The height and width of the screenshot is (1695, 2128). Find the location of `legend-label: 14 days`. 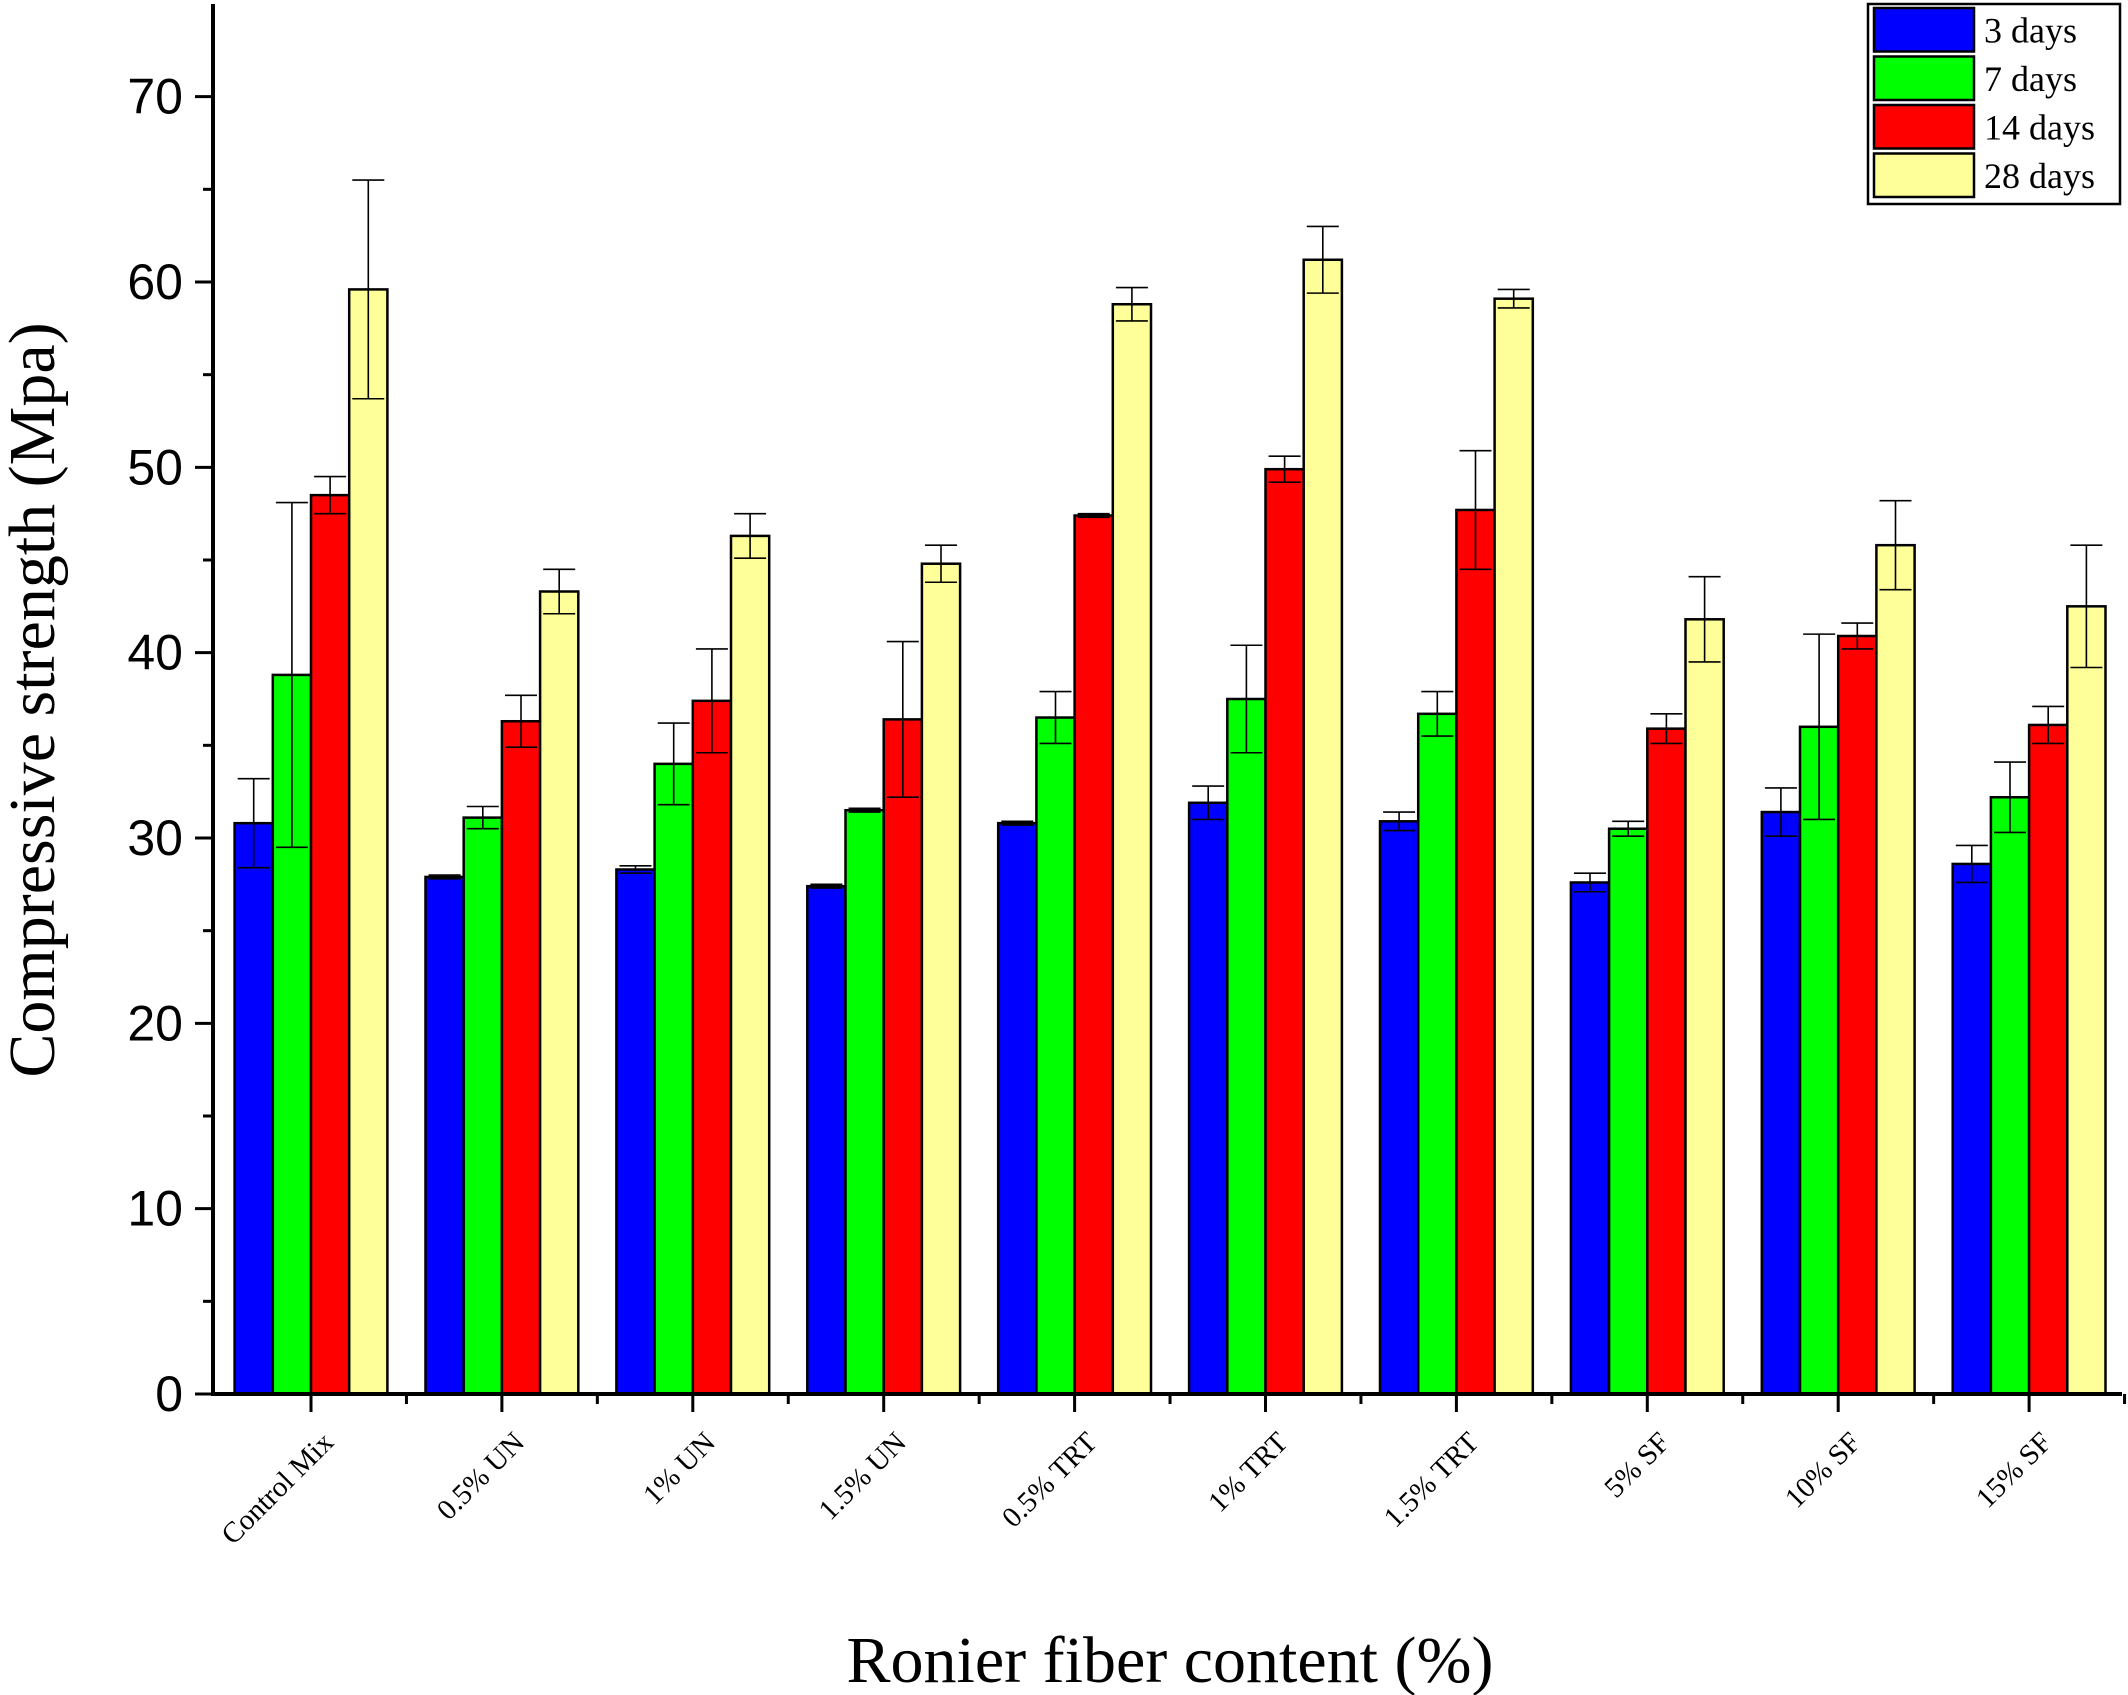

legend-label: 14 days is located at coordinates (2039, 128).